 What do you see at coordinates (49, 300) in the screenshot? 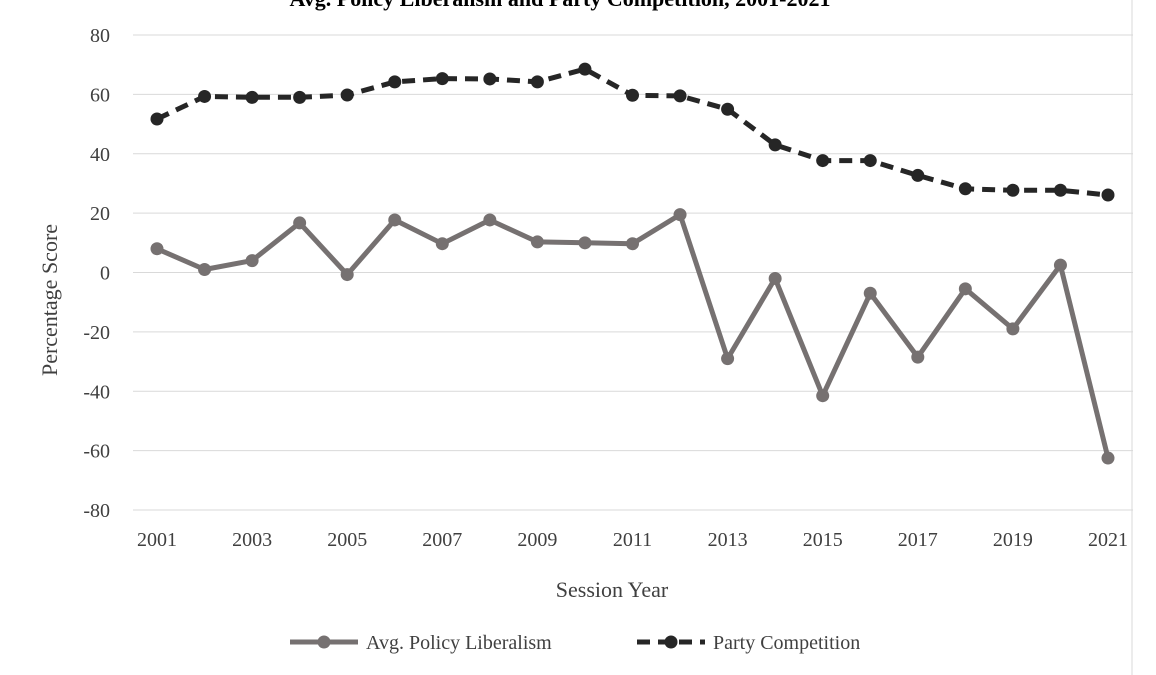
I see `y-axis-title: Percentage Score` at bounding box center [49, 300].